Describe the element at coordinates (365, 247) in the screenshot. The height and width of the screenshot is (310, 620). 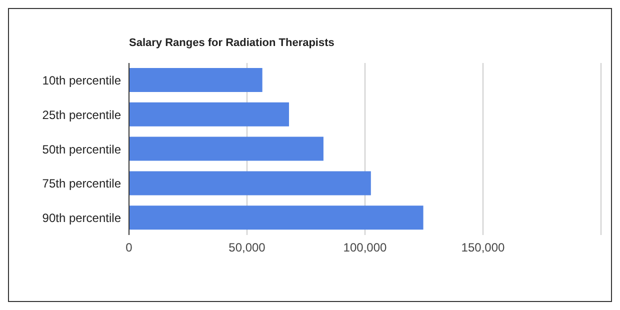
I see `x-tick-label: 100,000` at that location.